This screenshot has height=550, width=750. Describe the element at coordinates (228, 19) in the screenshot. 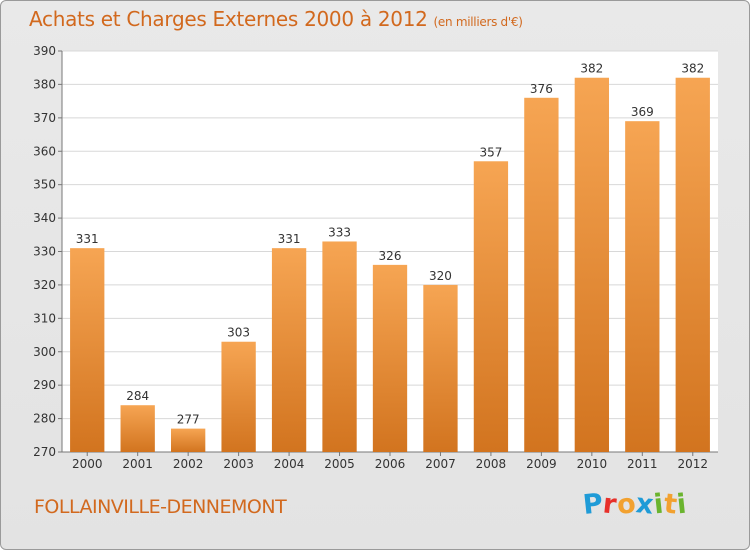

I see `chart-title: Achats et Charges Externes 2000 à 2012` at that location.